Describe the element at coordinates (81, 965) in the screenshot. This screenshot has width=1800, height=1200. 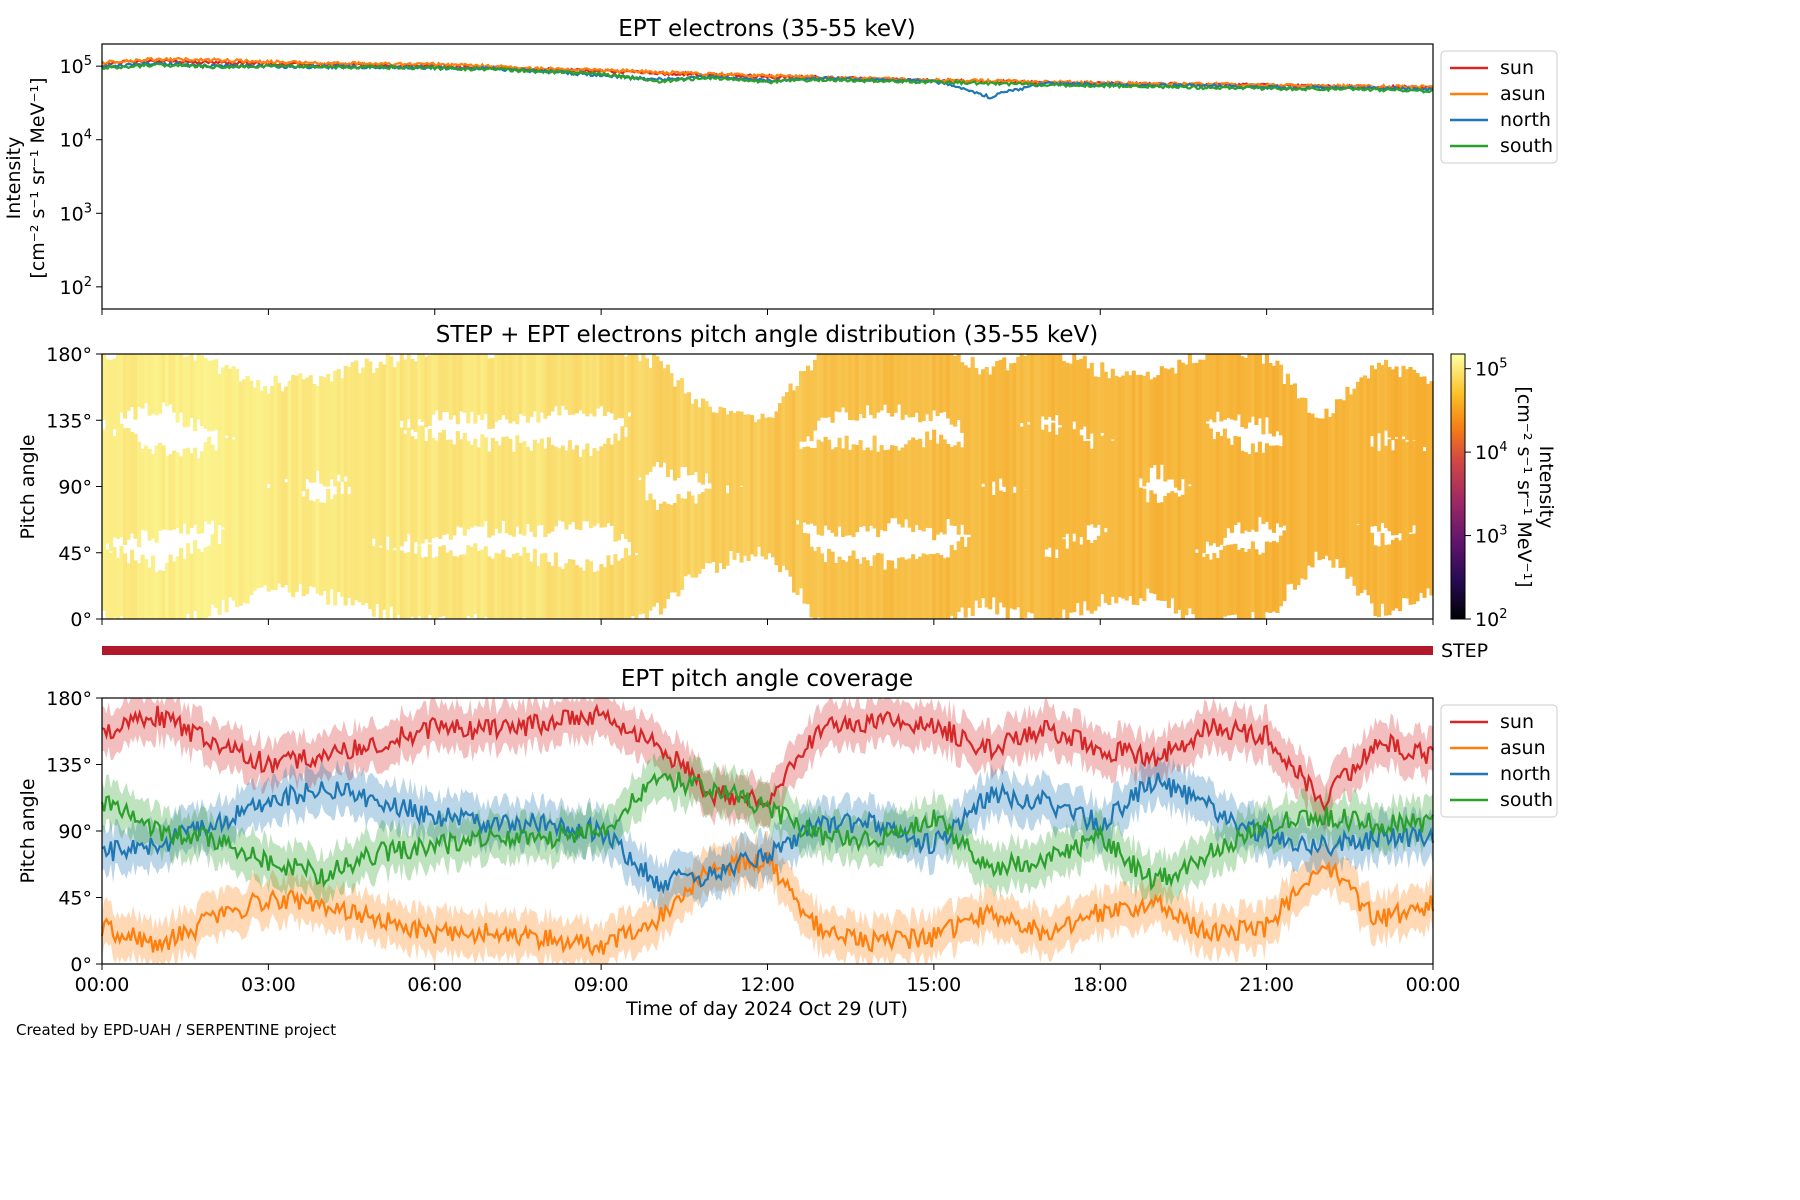
I see `y-tick-label: 0°` at that location.